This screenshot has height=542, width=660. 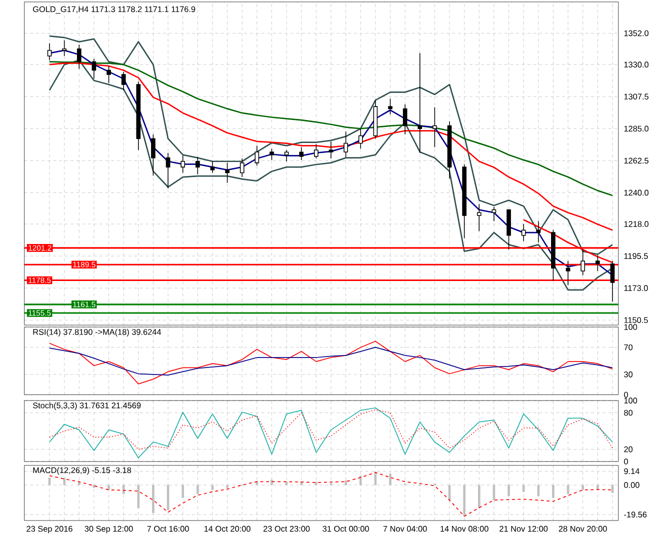 What do you see at coordinates (636, 256) in the screenshot?
I see `y-tick-label: 1195.5` at bounding box center [636, 256].